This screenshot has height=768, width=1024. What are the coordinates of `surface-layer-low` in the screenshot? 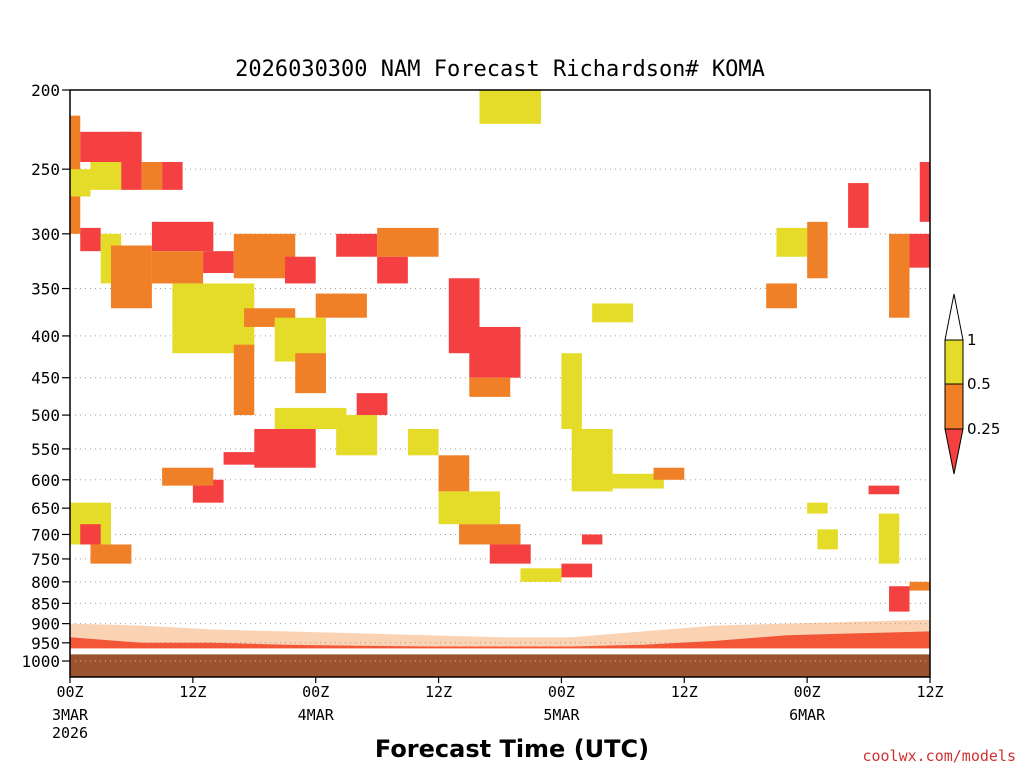 It's located at (500, 640).